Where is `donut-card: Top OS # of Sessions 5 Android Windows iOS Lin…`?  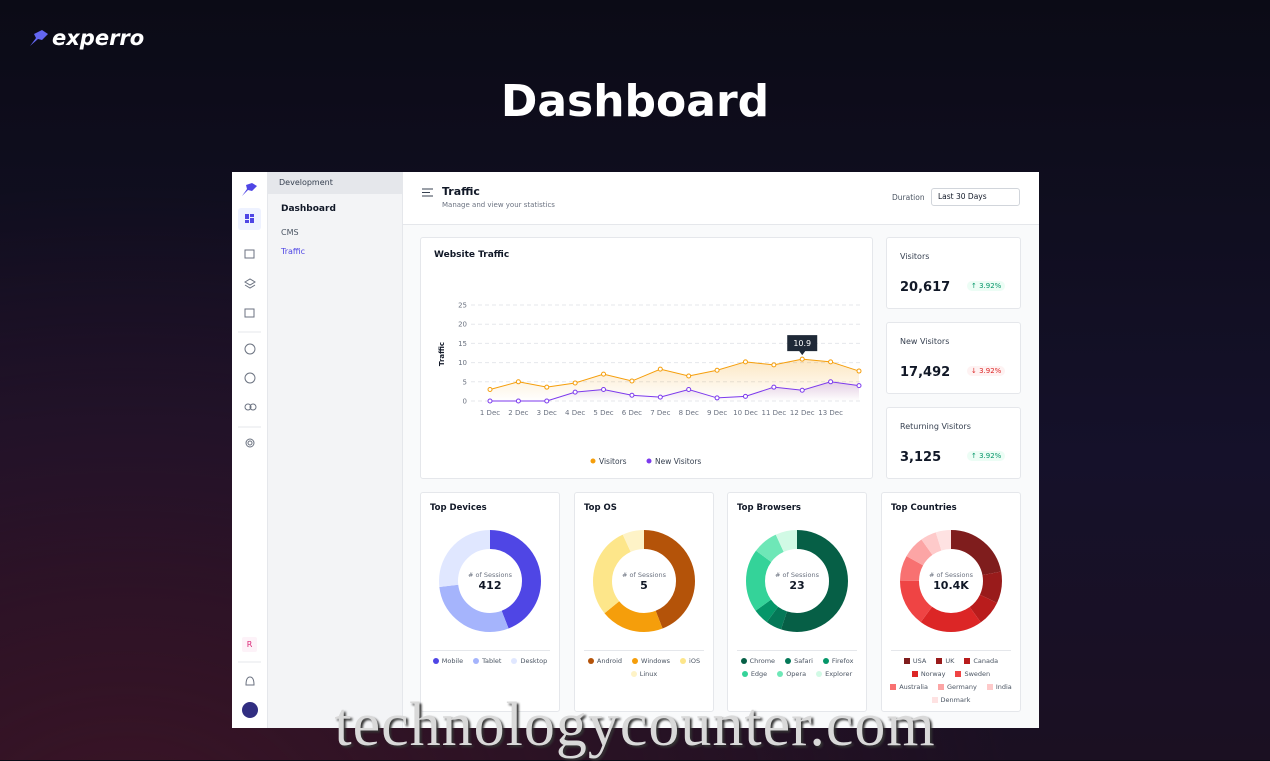 donut-card: Top OS # of Sessions 5 Android Windows iOS Lin… is located at coordinates (644, 602).